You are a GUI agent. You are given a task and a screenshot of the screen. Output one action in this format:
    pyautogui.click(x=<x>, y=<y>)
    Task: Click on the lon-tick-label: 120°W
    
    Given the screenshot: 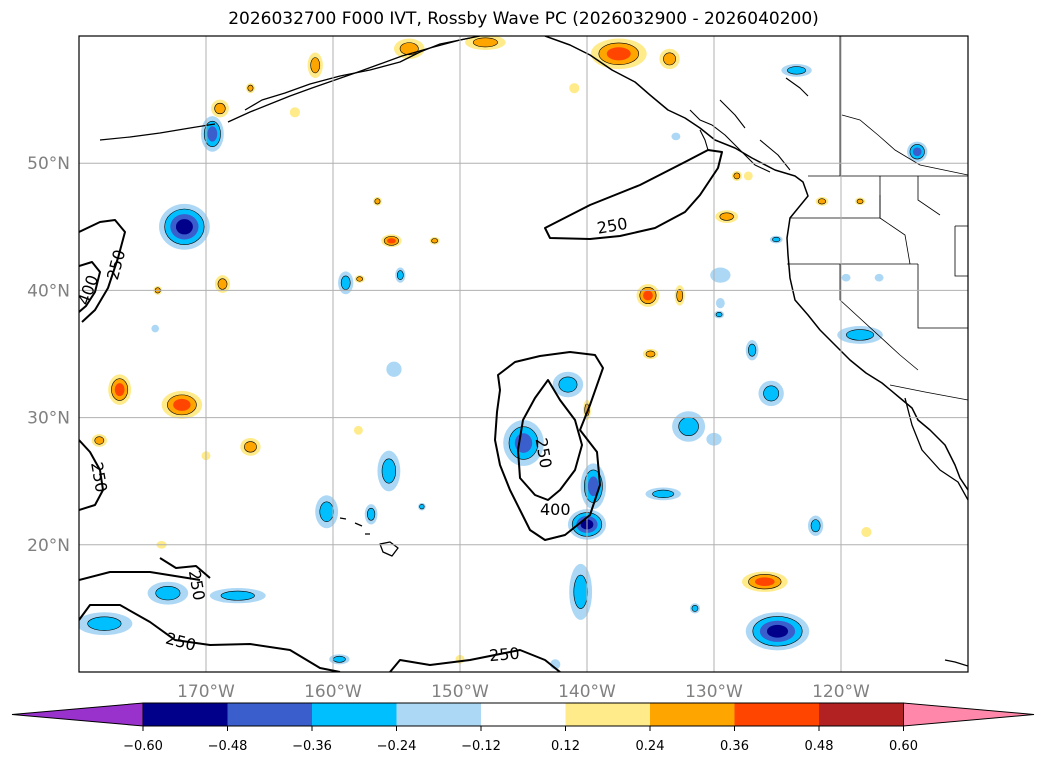 What is the action you would take?
    pyautogui.click(x=841, y=692)
    